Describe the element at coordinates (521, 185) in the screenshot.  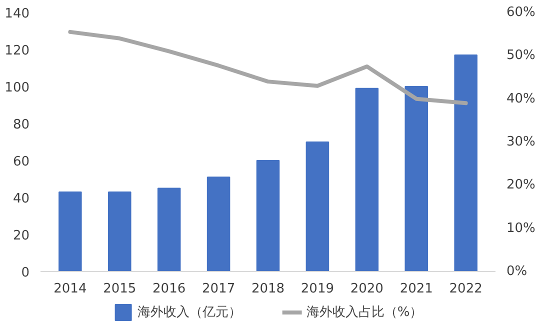
I see `y2-tick-label: 20%` at that location.